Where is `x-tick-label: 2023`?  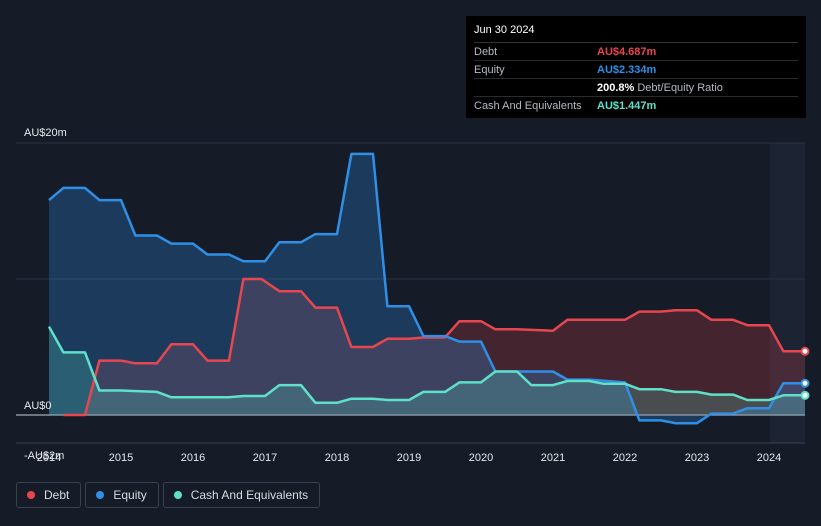 x-tick-label: 2023 is located at coordinates (697, 458).